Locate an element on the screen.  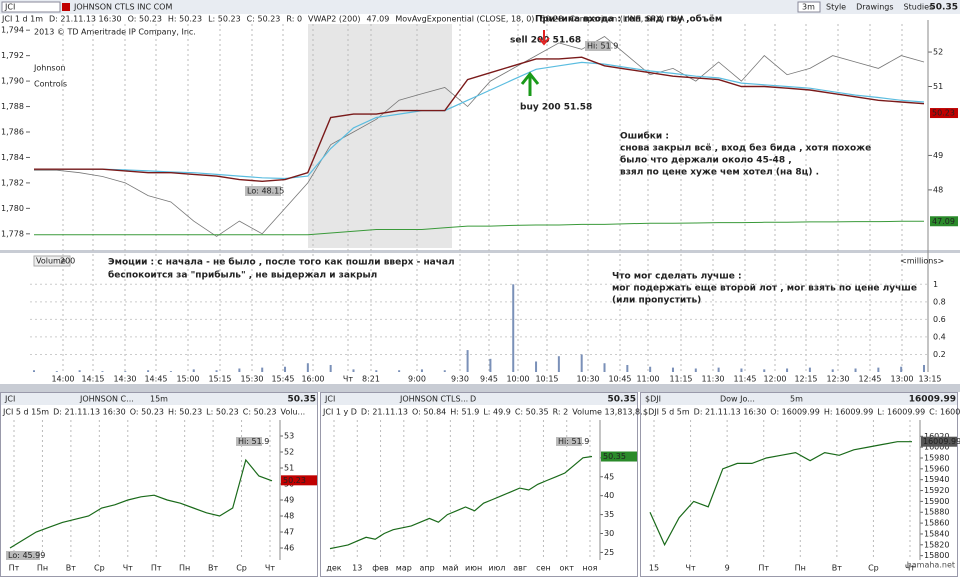
timeframe: 3m is located at coordinates (808, 7).